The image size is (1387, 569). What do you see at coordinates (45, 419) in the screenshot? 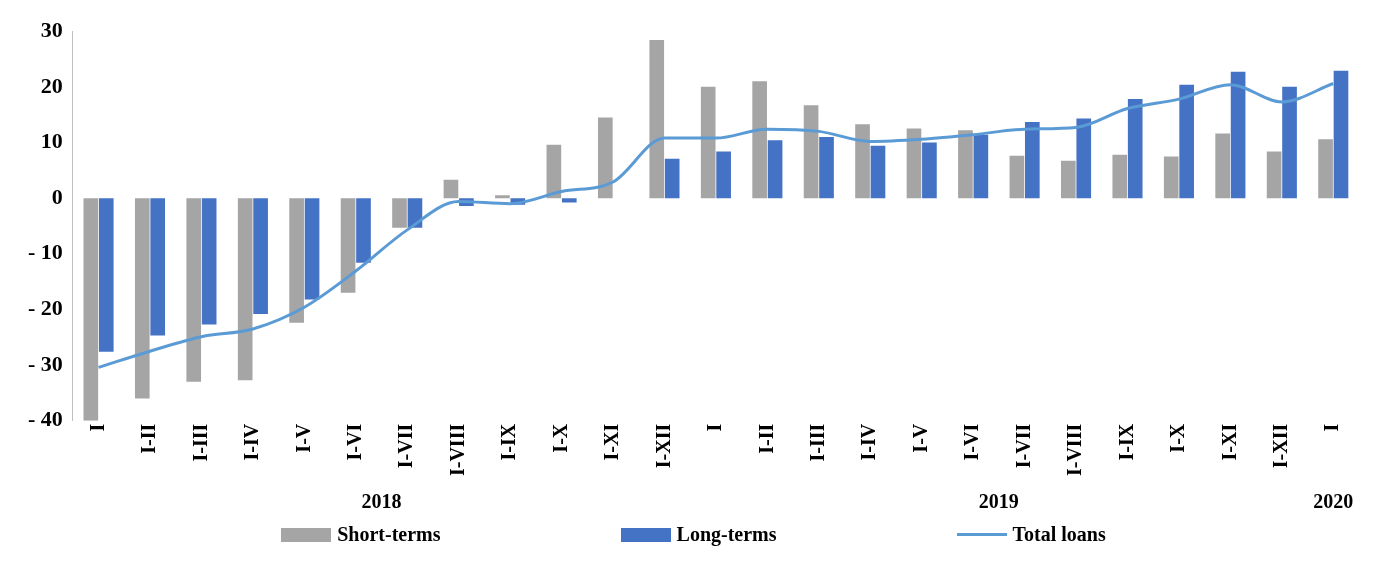
I see `y-tick-label: - 40` at bounding box center [45, 419].